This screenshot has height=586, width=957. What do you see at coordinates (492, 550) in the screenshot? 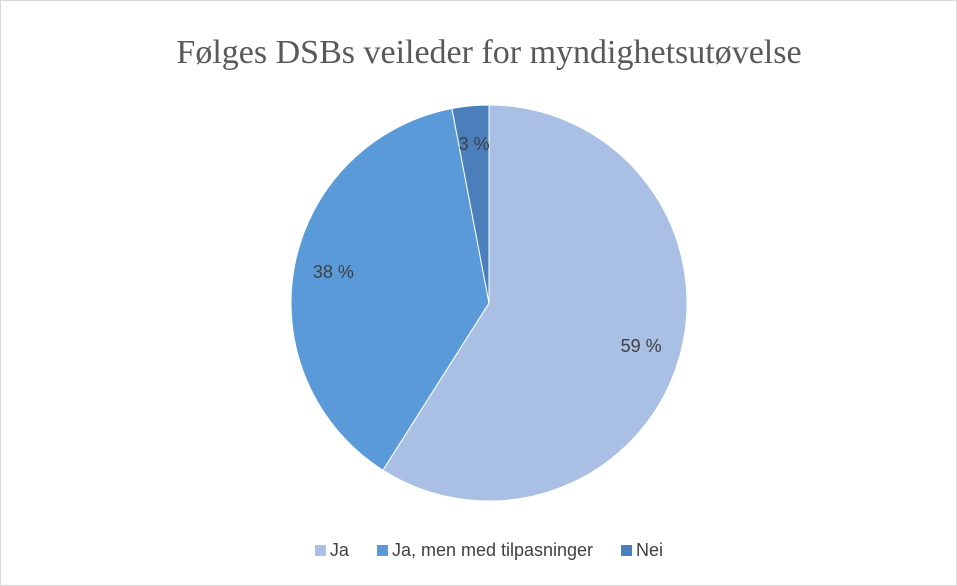
I see `legend-label: Ja, men med tilpasninger` at bounding box center [492, 550].